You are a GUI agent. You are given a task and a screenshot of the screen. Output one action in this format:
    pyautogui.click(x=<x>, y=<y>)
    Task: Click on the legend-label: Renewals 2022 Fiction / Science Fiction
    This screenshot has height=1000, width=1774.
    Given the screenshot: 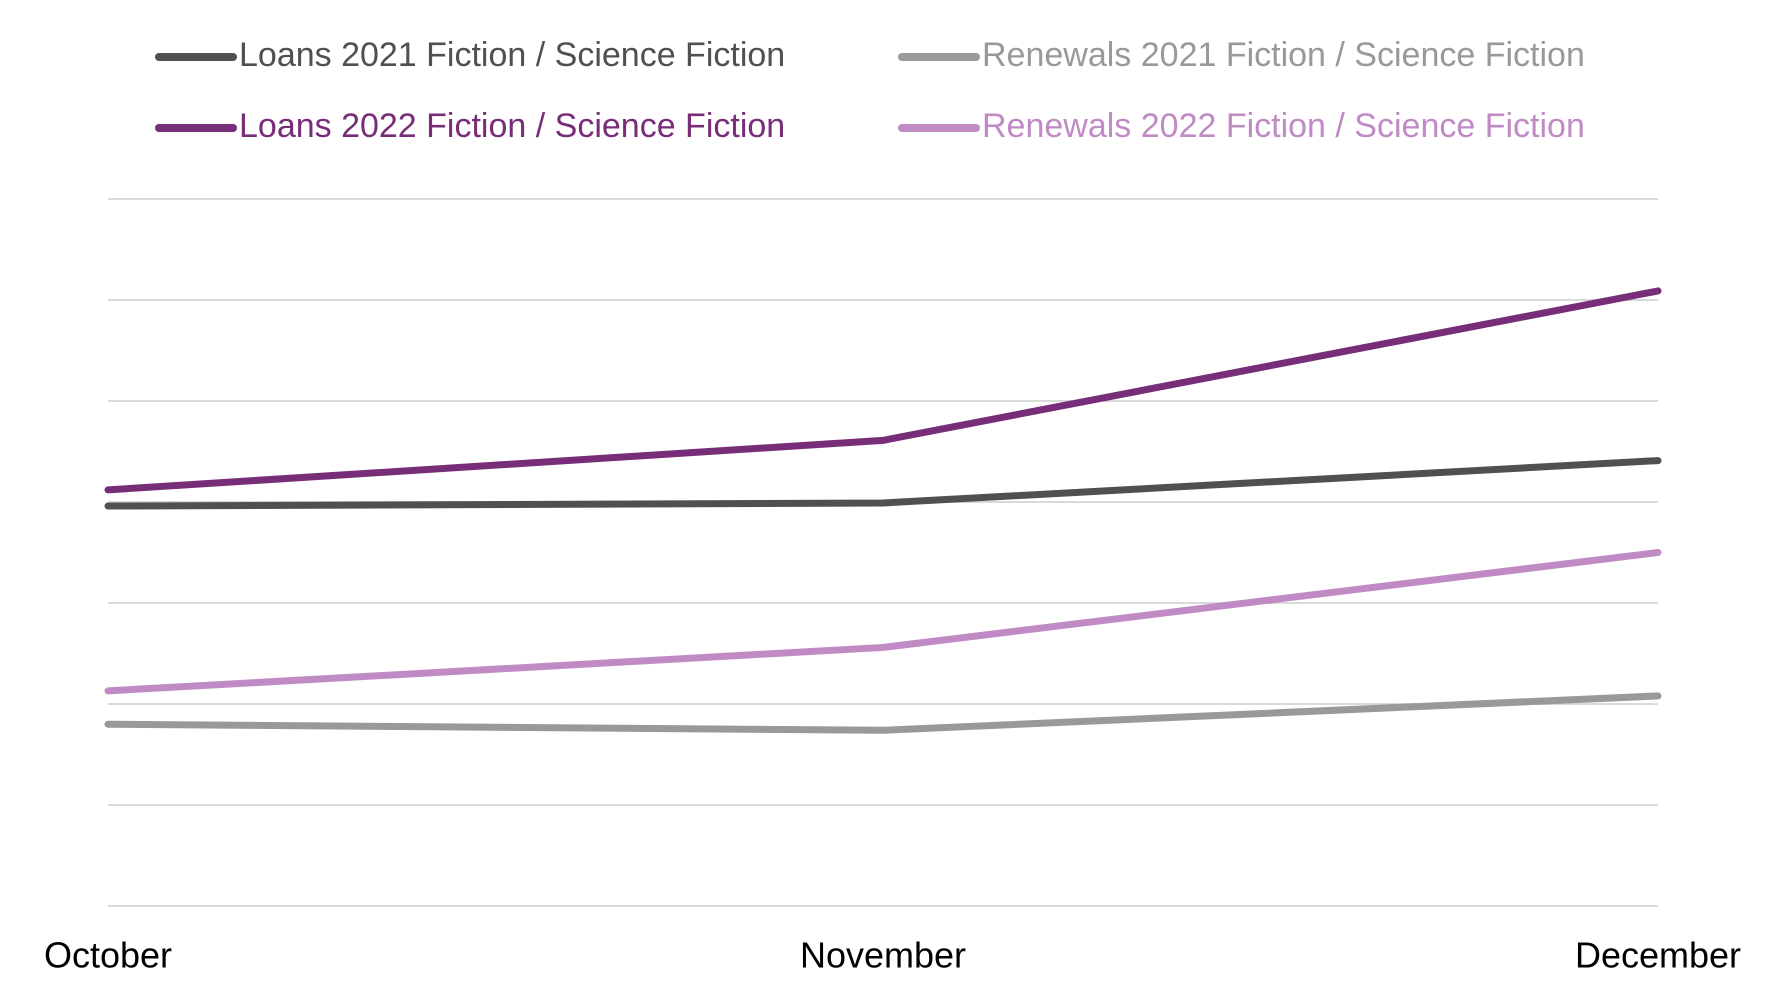 What is the action you would take?
    pyautogui.click(x=1283, y=126)
    